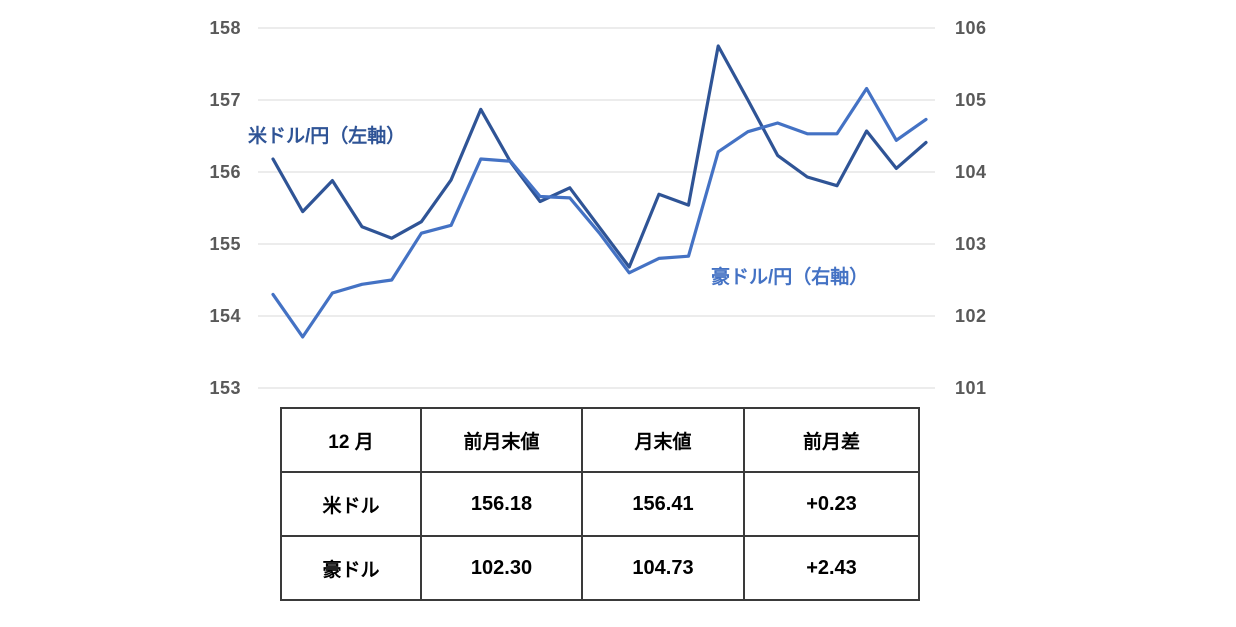 This screenshot has height=627, width=1236. I want to click on right-axis-tick-106: 106, so click(971, 28).